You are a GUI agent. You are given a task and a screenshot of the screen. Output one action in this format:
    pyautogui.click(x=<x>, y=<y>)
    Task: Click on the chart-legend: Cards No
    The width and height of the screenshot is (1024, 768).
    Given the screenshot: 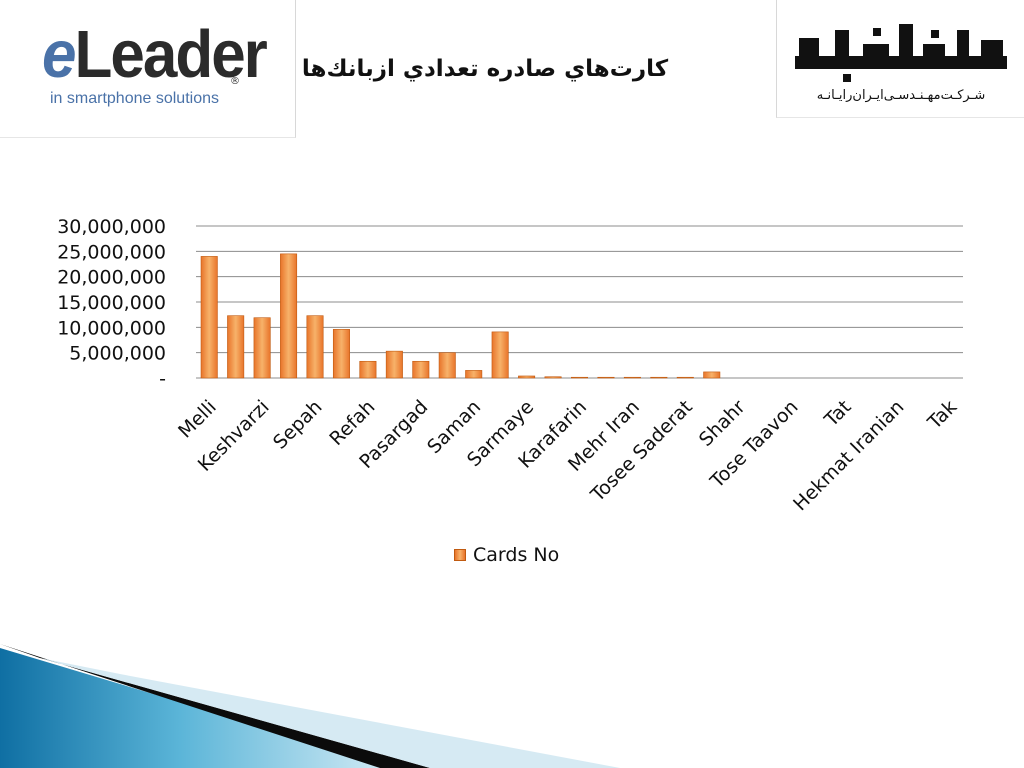 What is the action you would take?
    pyautogui.click(x=506, y=555)
    